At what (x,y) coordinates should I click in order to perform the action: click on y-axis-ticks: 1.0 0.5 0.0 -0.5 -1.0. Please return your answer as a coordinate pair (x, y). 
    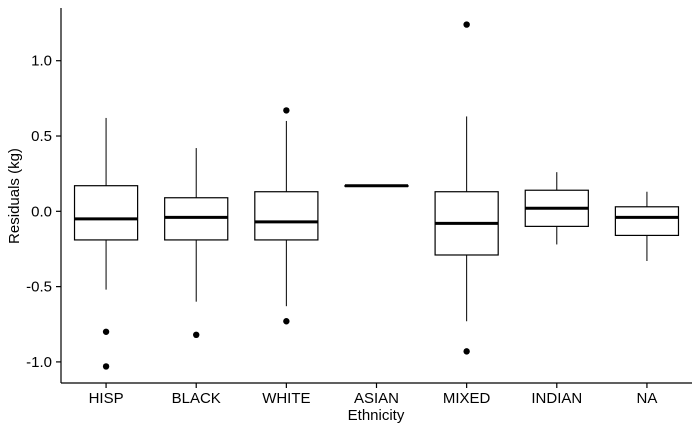
    Looking at the image, I should click on (43, 212).